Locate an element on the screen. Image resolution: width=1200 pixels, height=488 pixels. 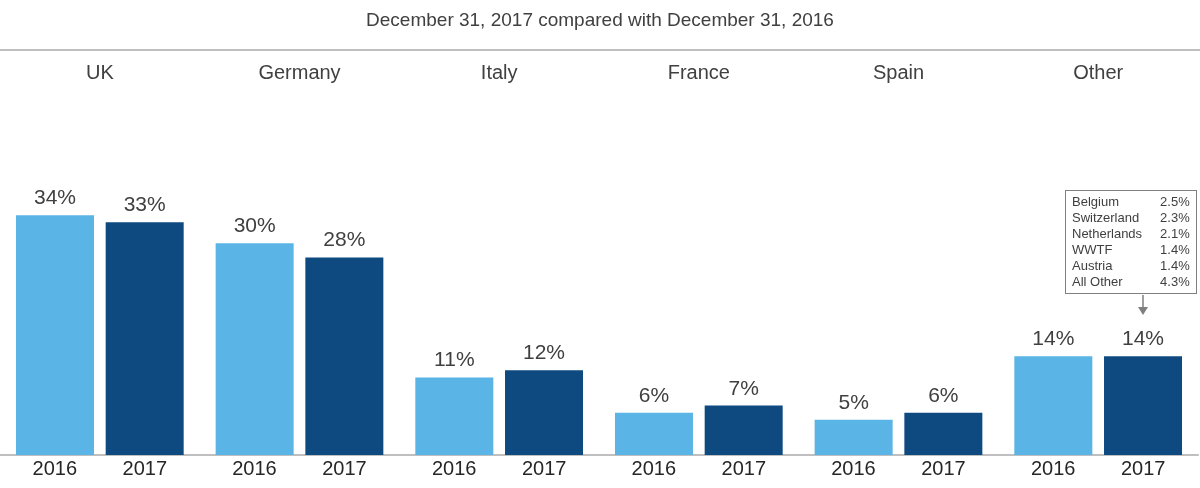
x-tick-label: France is located at coordinates (698, 72).